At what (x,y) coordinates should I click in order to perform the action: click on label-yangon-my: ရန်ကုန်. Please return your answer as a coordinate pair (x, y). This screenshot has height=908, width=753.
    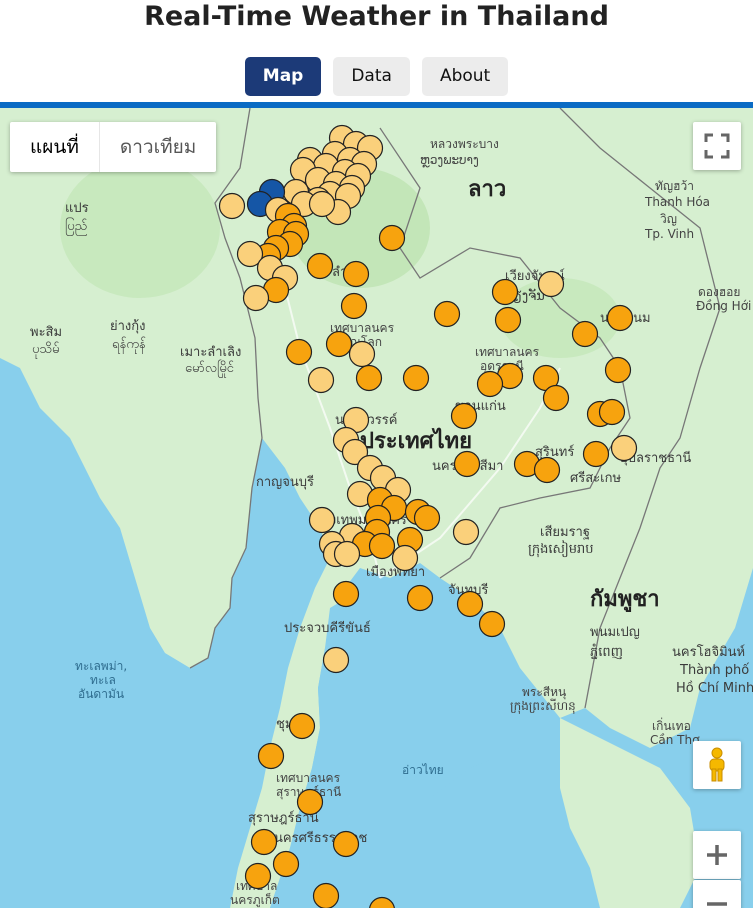
    Looking at the image, I should click on (129, 345).